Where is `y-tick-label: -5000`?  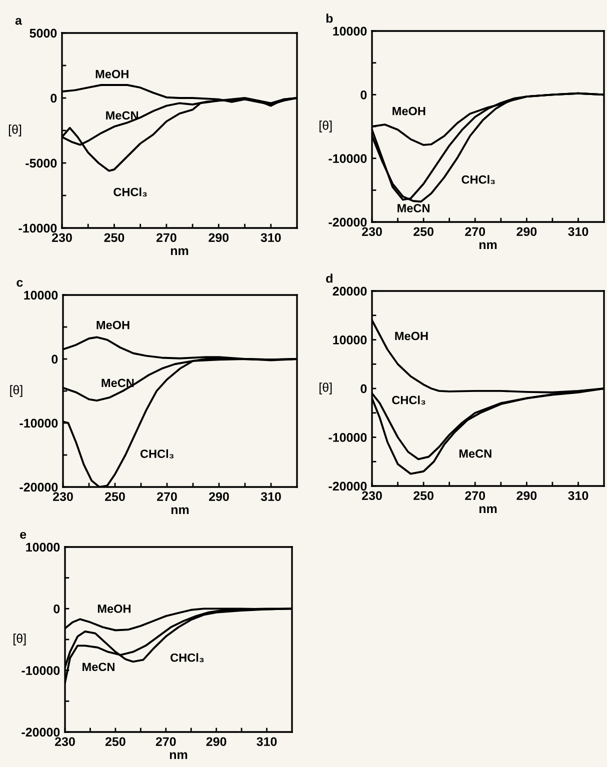 y-tick-label: -5000 is located at coordinates (41, 163).